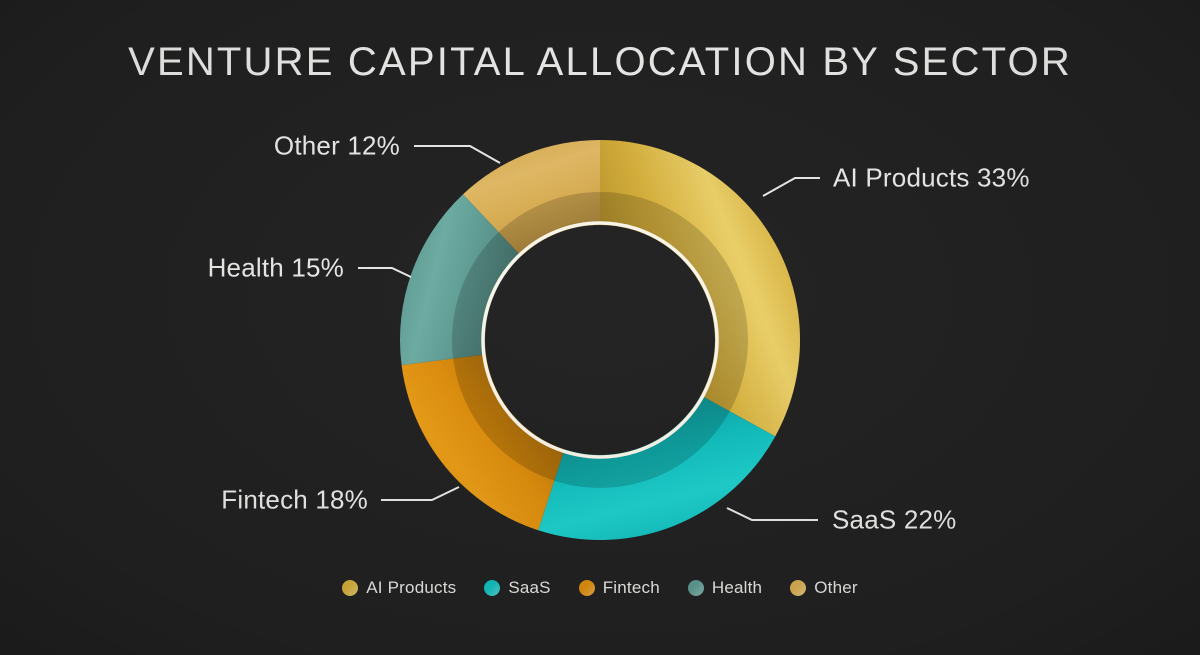 The width and height of the screenshot is (1200, 655). I want to click on legend-item-health: Health, so click(725, 588).